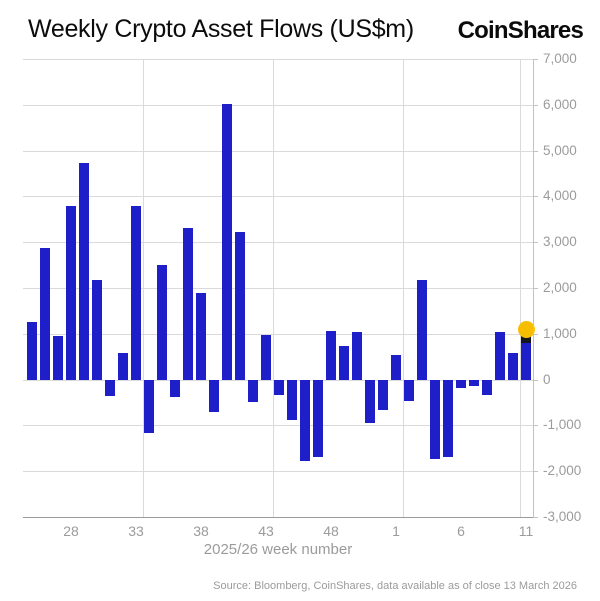 The height and width of the screenshot is (601, 600). I want to click on x-axis-title: 2025/26 week number, so click(278, 549).